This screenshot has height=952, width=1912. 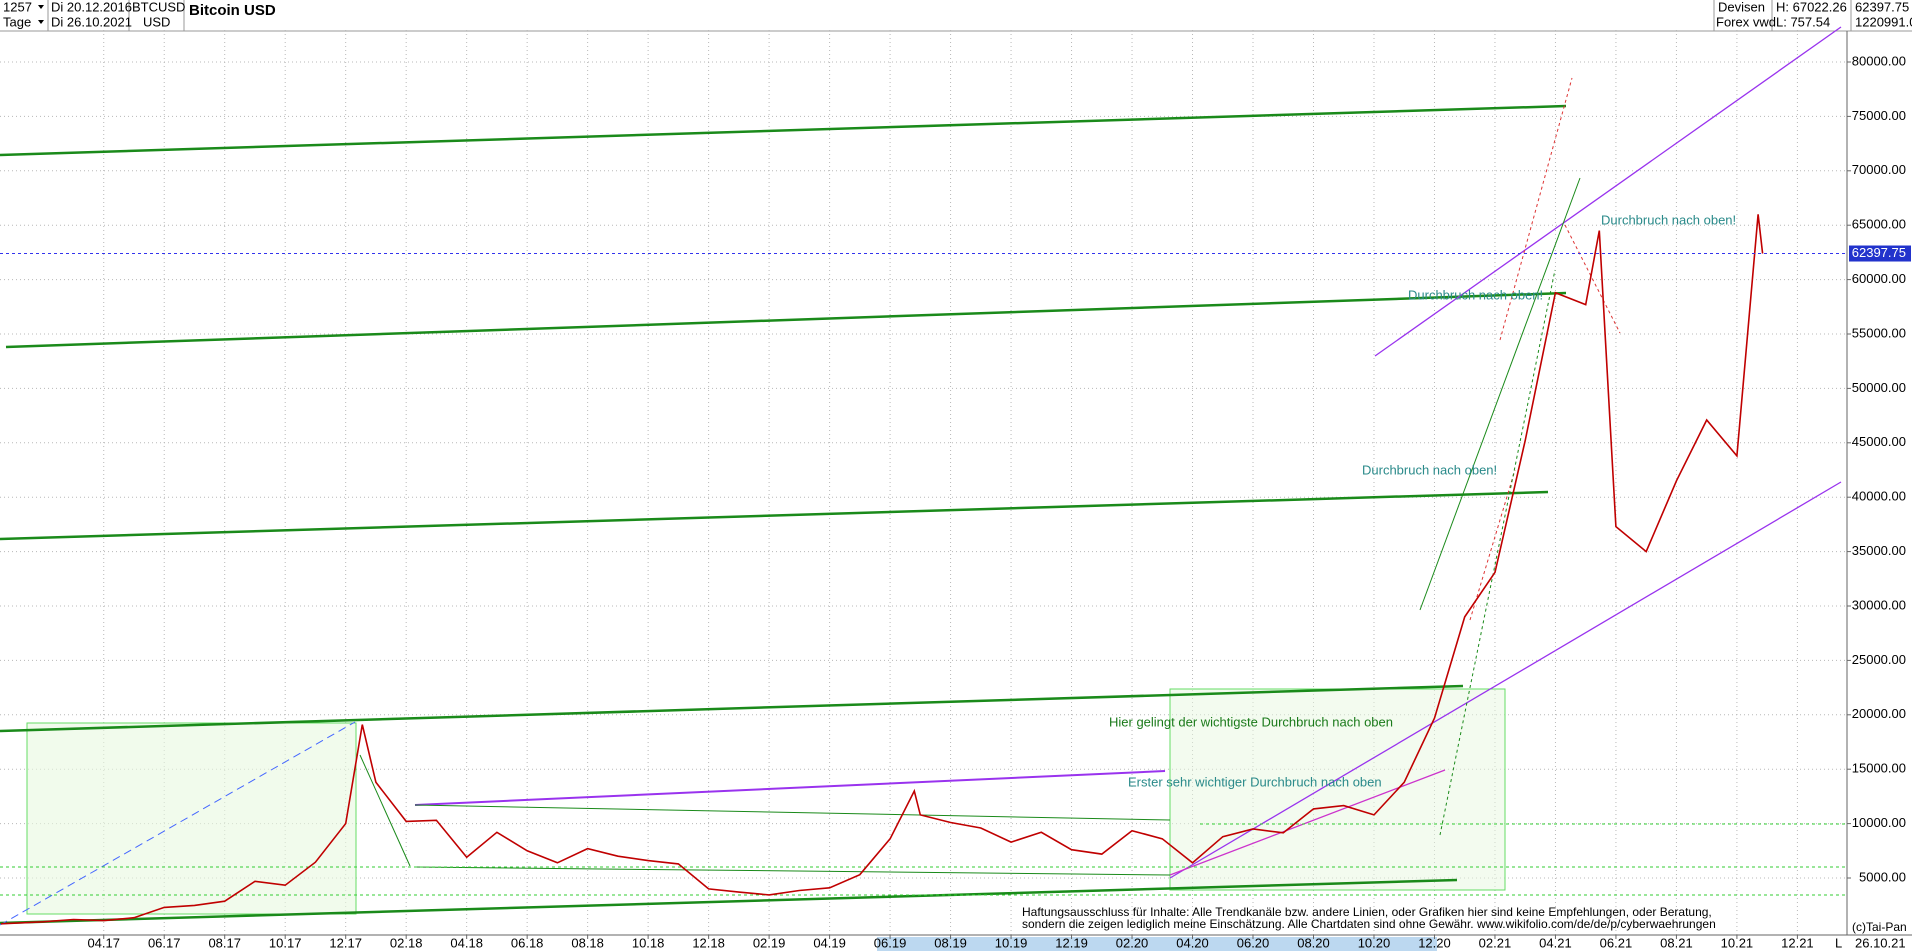 I want to click on y-tick-label: 40000.00, so click(x=1879, y=496).